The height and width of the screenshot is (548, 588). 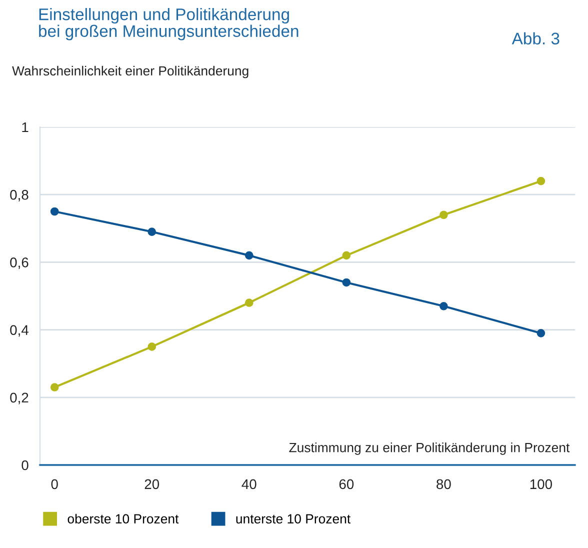 I want to click on chart-title: Einstellungen und Politikänderung bei großen Meinungsunterschieden, so click(x=168, y=24).